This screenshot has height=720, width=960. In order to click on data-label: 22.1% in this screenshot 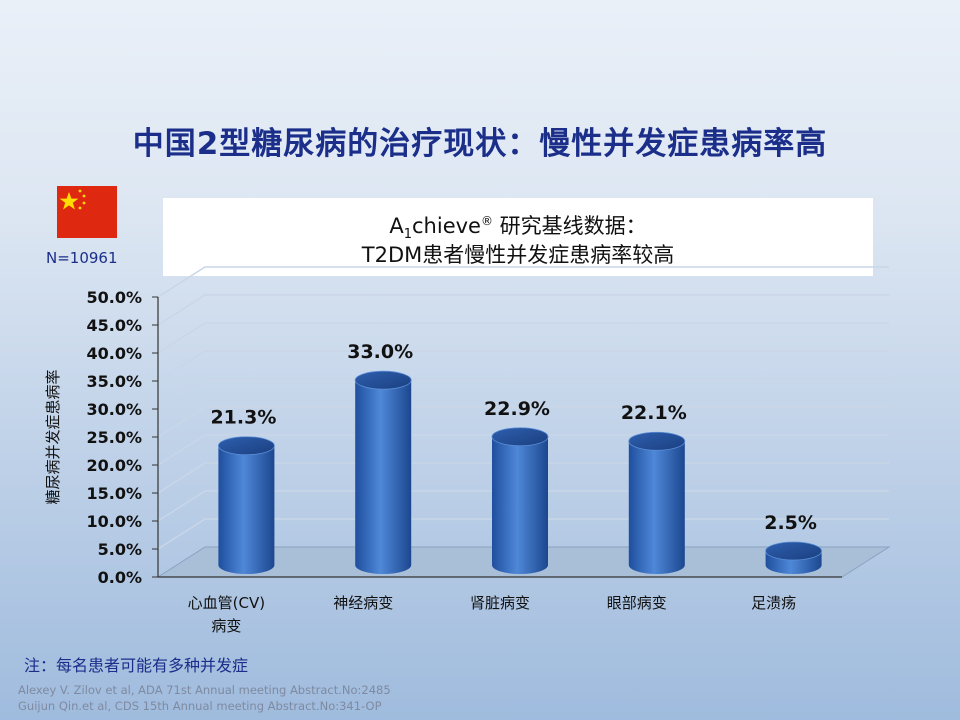, I will do `click(654, 413)`.